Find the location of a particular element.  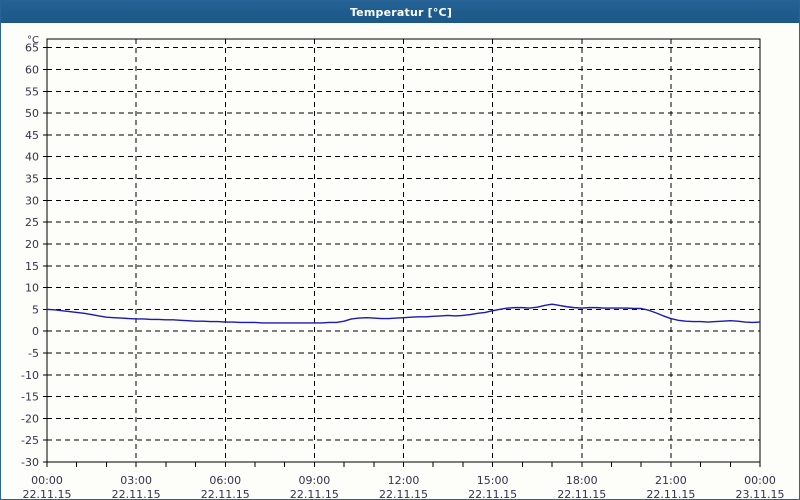

window-title: Temperatur [°C] is located at coordinates (401, 12).